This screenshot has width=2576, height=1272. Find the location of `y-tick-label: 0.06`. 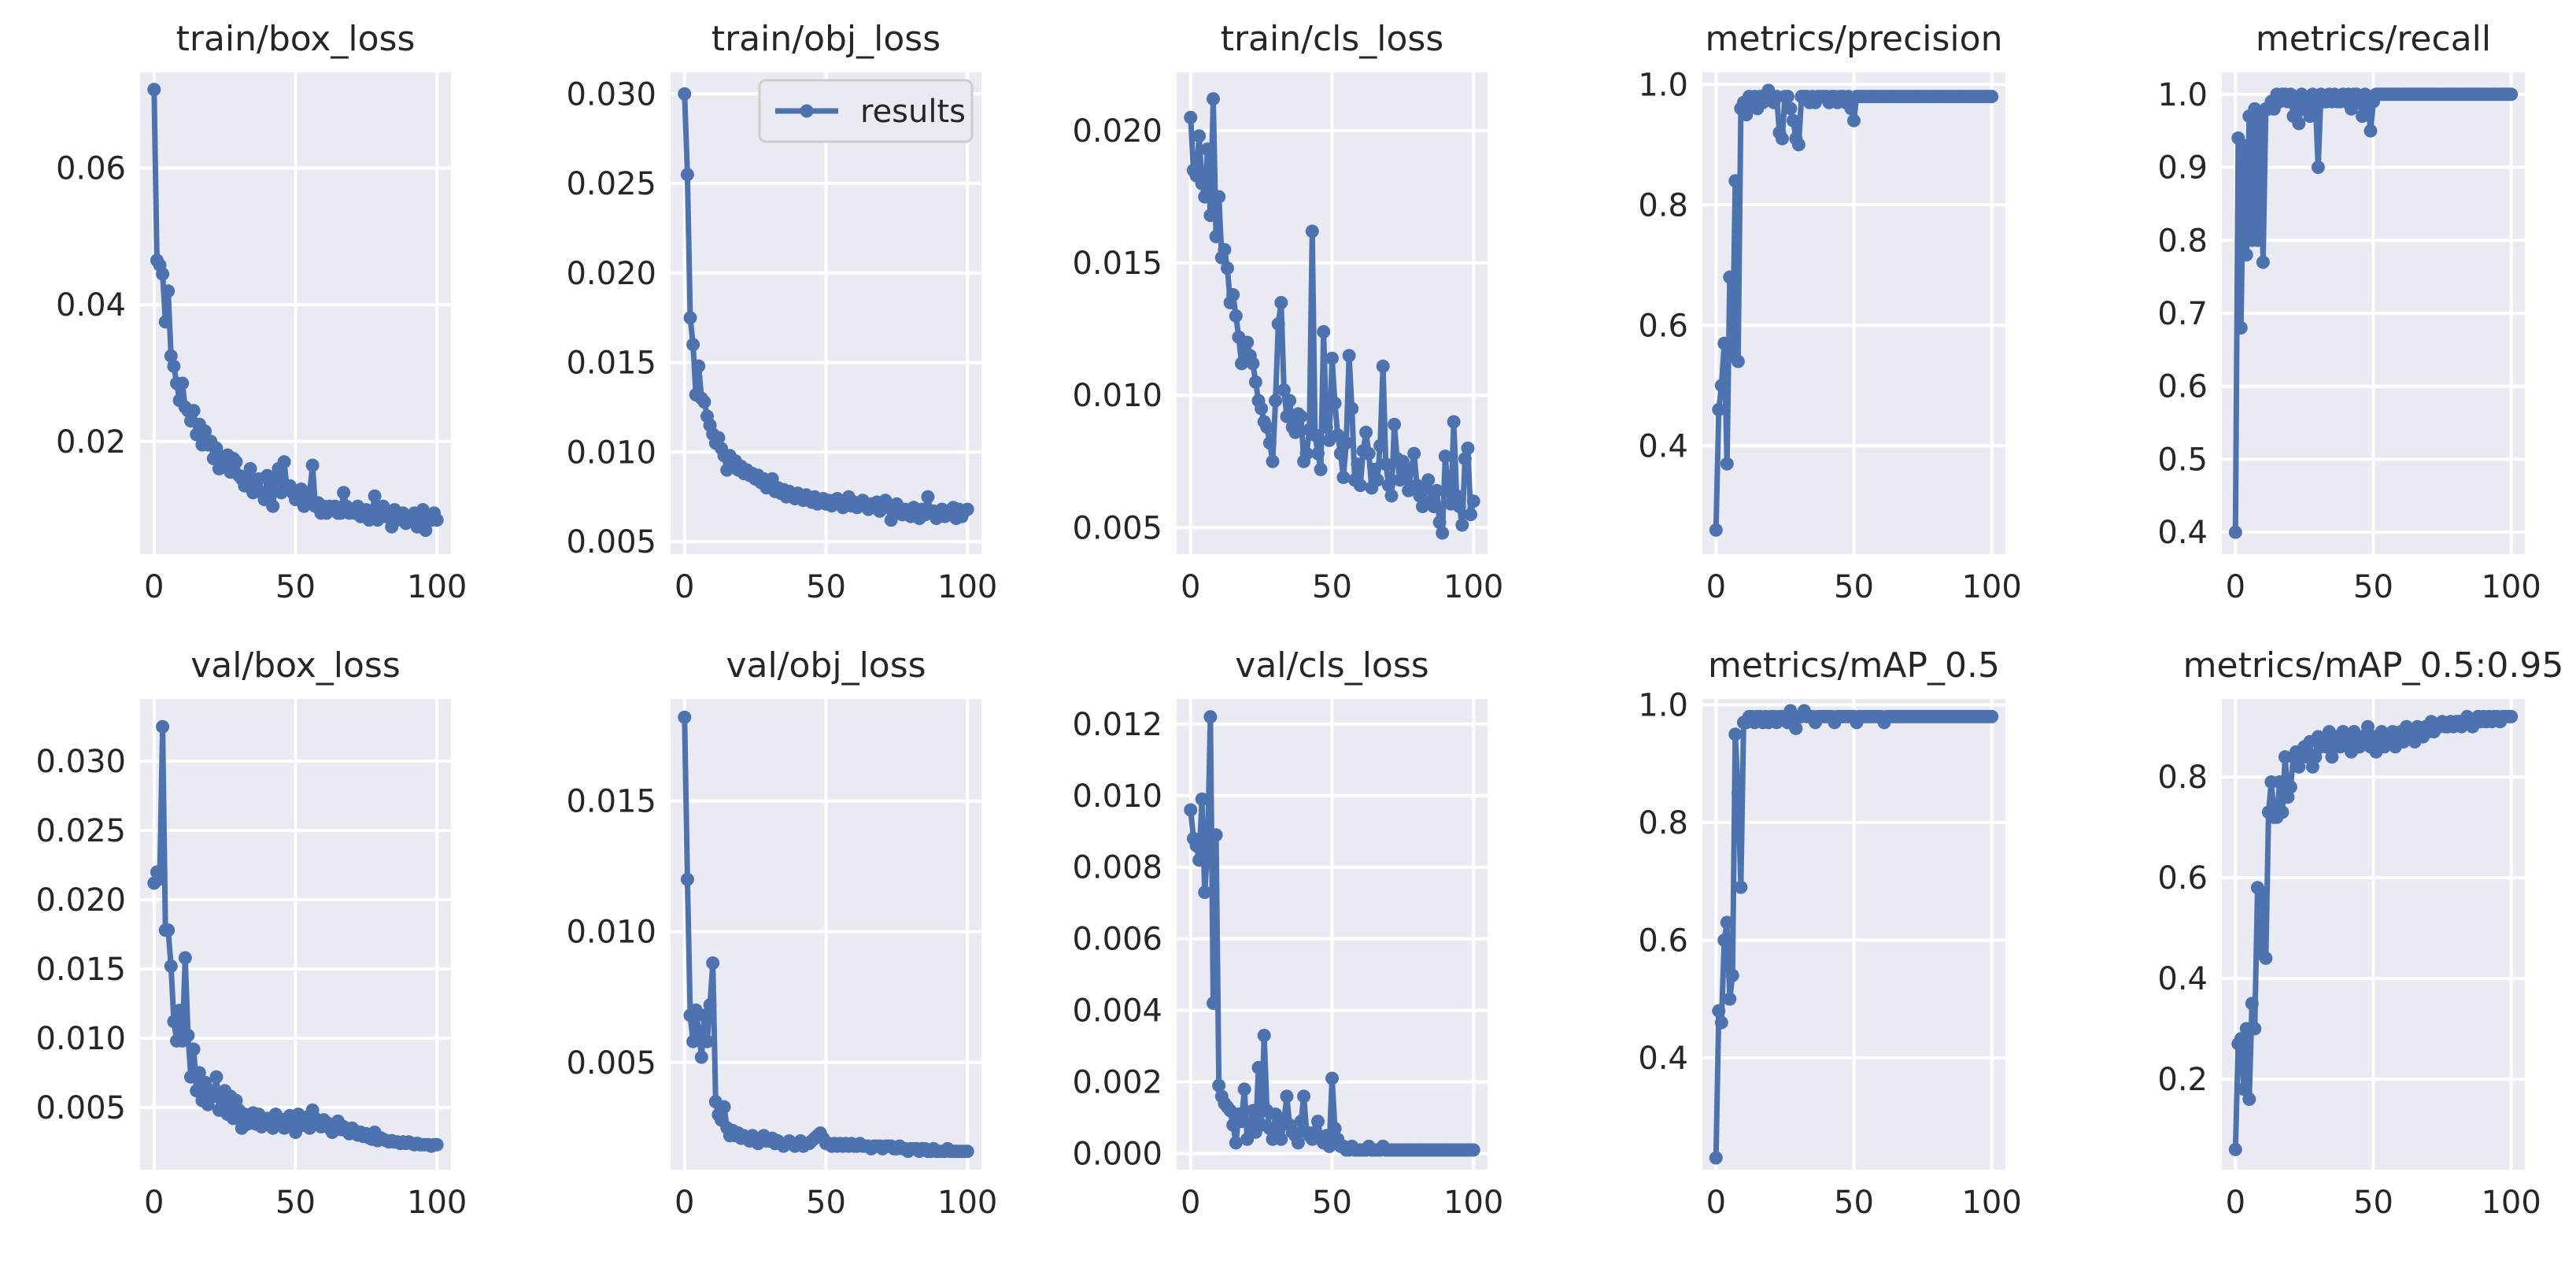

y-tick-label: 0.06 is located at coordinates (91, 169).